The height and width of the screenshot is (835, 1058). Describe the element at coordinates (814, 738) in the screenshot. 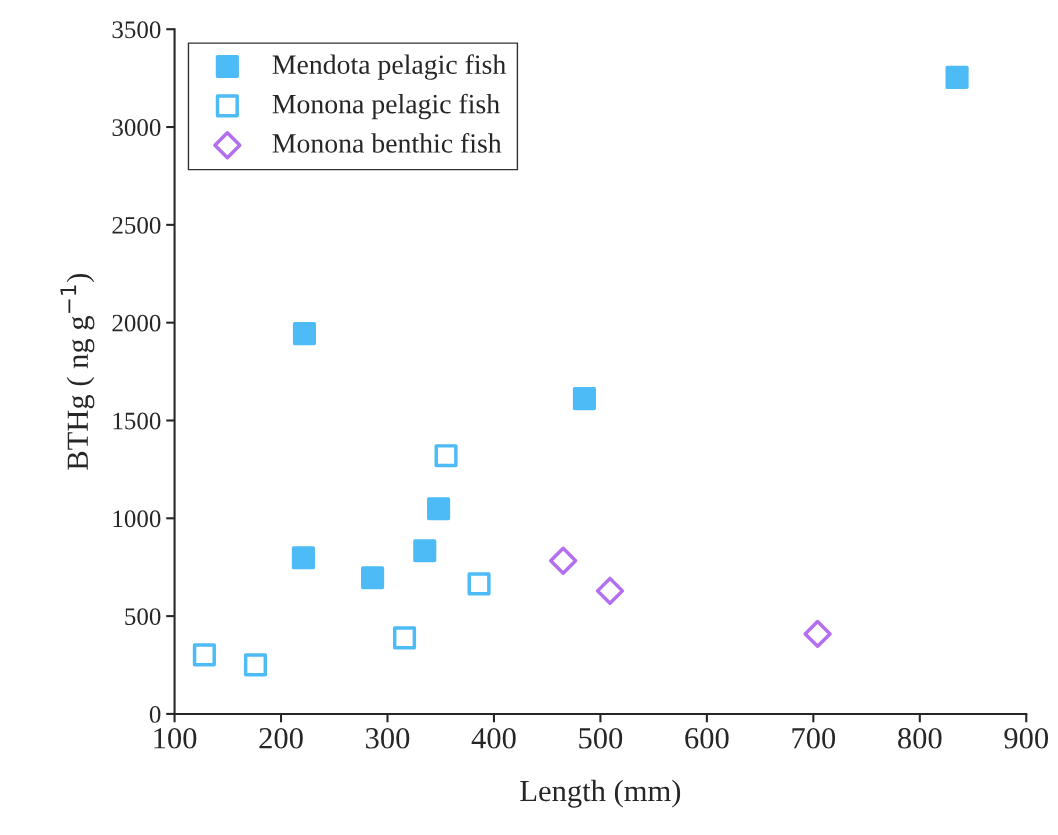

I see `x-tick-label: 700` at that location.